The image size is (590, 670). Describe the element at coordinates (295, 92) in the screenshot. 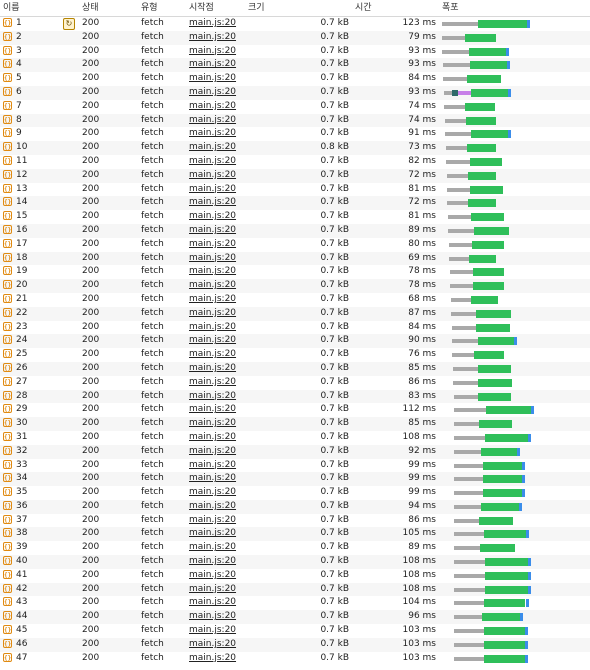

I see `table-row: {} 6 200 fetch main.js:20 0.7 kB 93 ms` at that location.